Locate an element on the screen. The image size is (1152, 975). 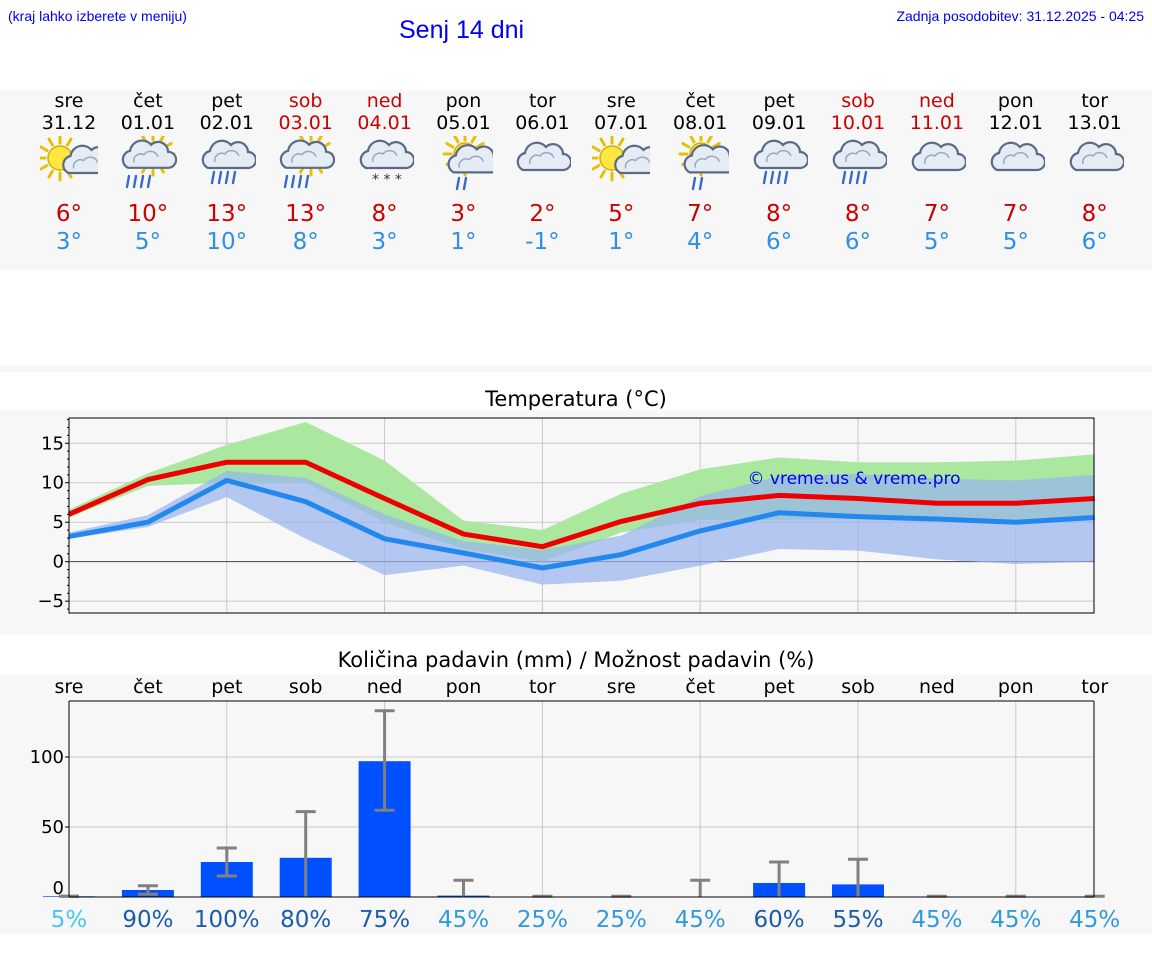
temp-min: 4° is located at coordinates (700, 242).